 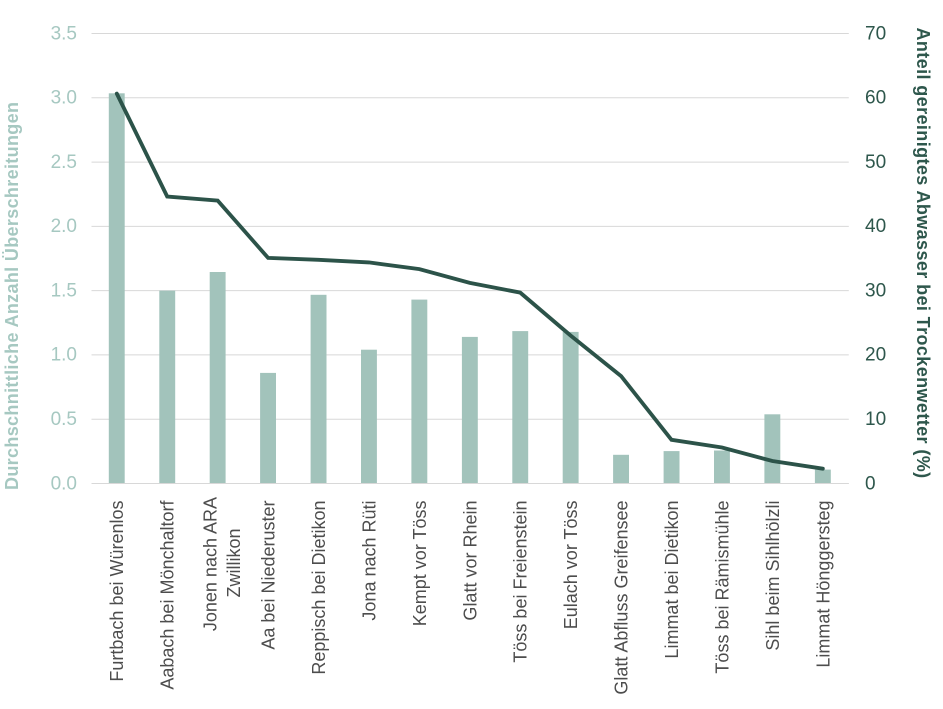 I want to click on svg-text: Furtbach bei Würenlos, so click(x=117, y=591).